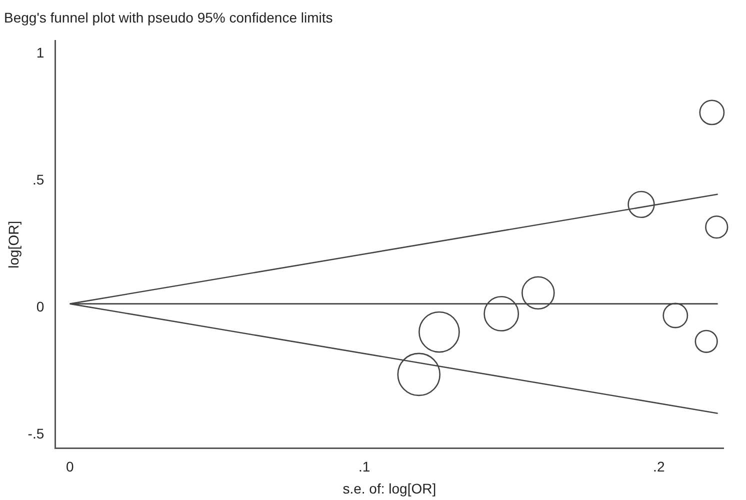 The image size is (746, 500). Describe the element at coordinates (13, 244) in the screenshot. I see `y-axis-title: log[OR]` at that location.